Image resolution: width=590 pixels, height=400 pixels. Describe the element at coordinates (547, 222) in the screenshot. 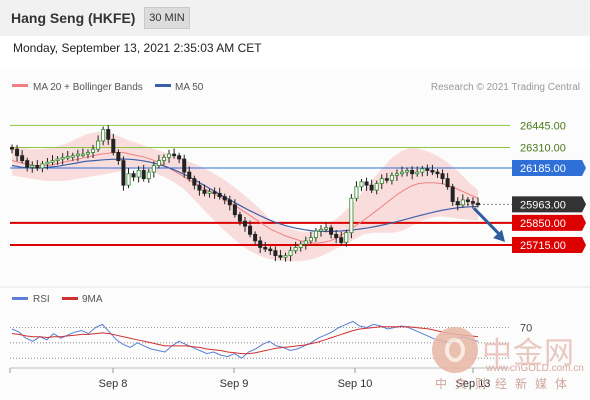

I see `price-level-label-box` at that location.